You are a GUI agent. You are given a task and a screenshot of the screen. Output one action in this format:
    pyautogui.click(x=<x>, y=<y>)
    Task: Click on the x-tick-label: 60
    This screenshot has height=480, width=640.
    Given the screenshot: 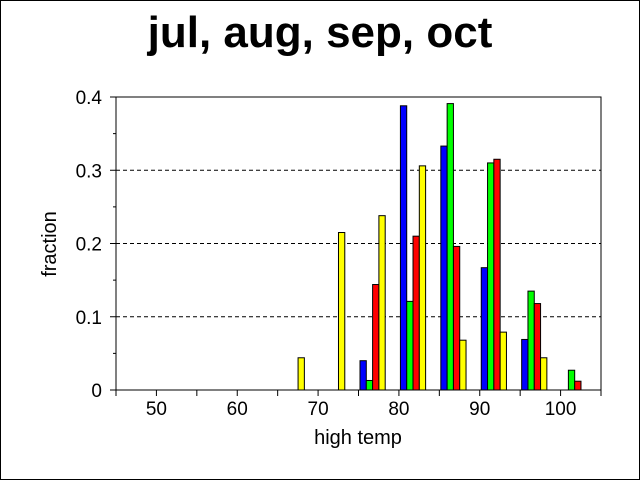 What is the action you would take?
    pyautogui.click(x=237, y=409)
    